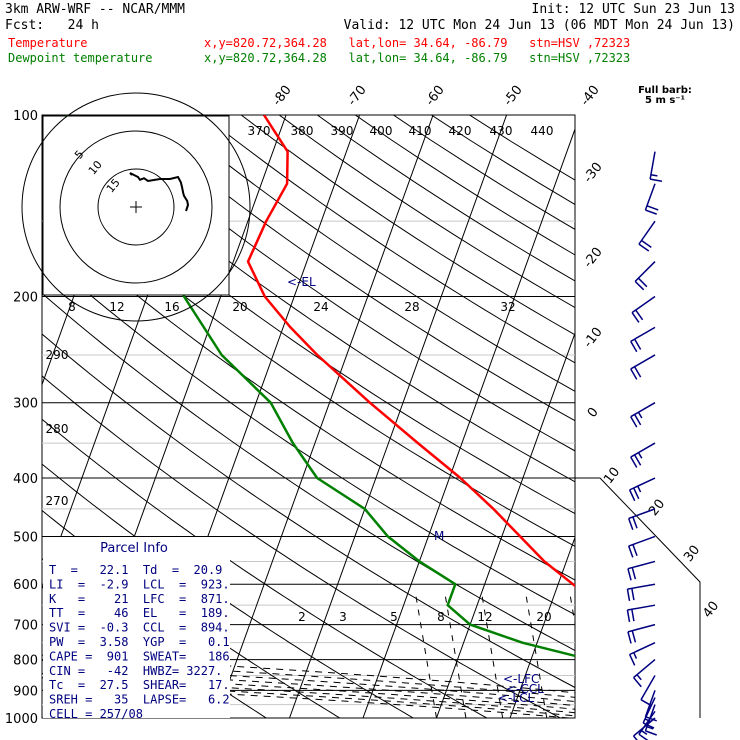 This screenshot has height=740, width=740. Describe the element at coordinates (692, 554) in the screenshot. I see `isotherm-label: 30` at that location.